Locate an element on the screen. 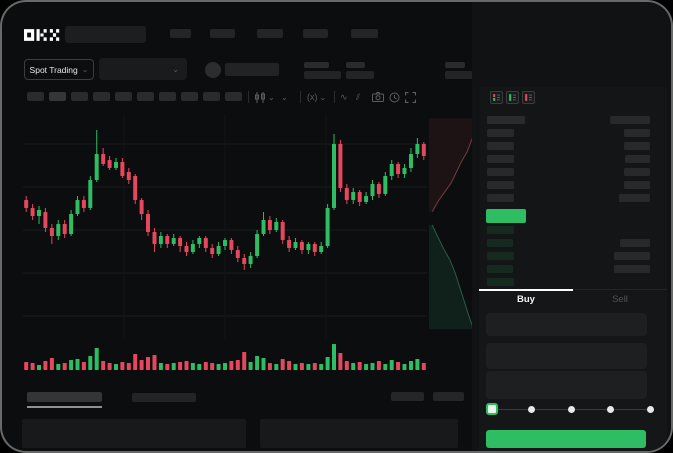  pair-title-placeholder is located at coordinates (252, 69).